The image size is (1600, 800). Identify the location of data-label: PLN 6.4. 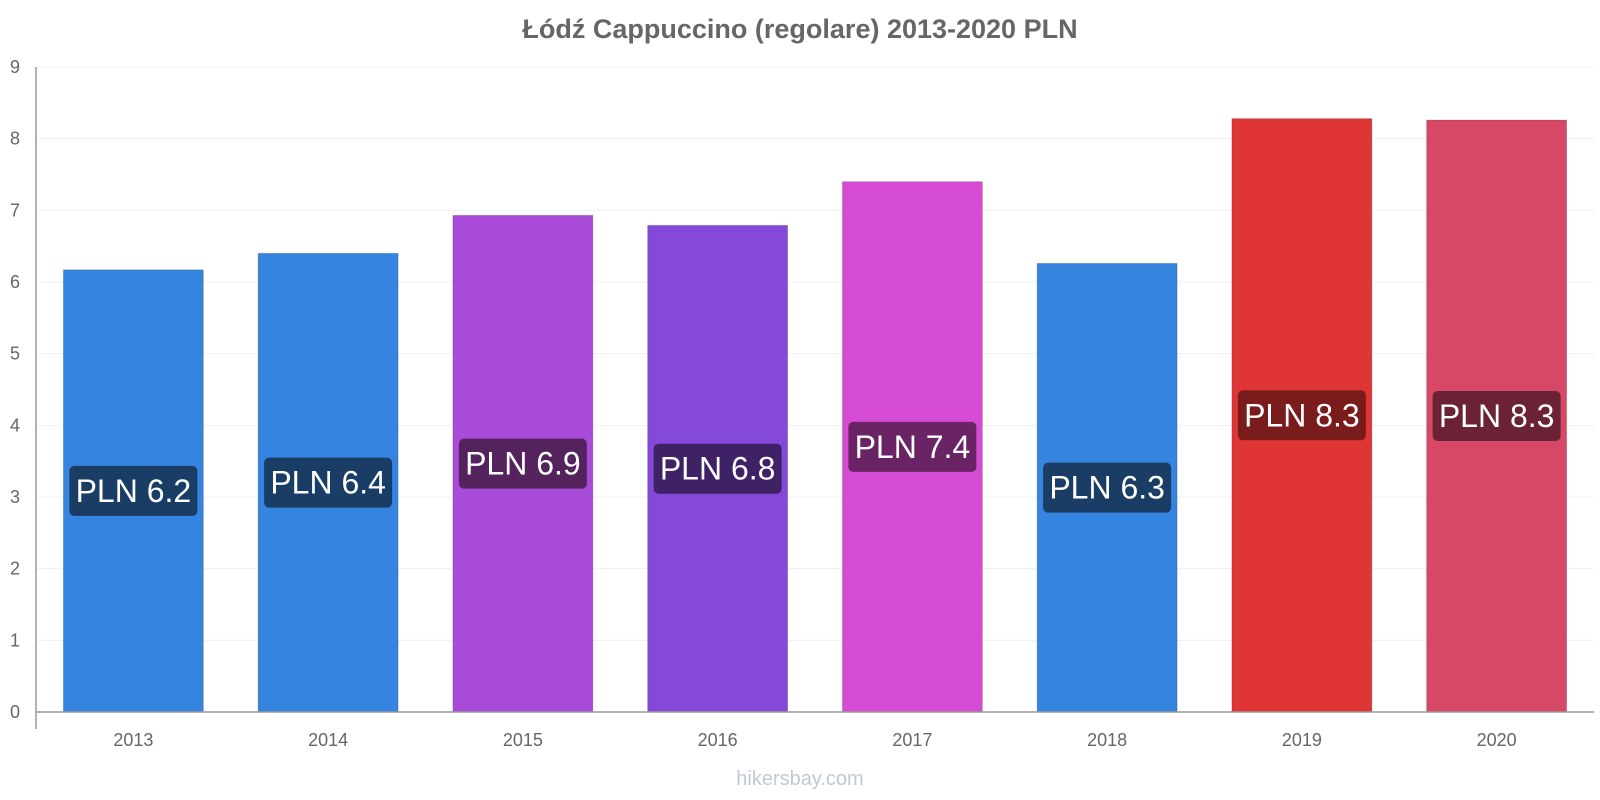
(328, 482).